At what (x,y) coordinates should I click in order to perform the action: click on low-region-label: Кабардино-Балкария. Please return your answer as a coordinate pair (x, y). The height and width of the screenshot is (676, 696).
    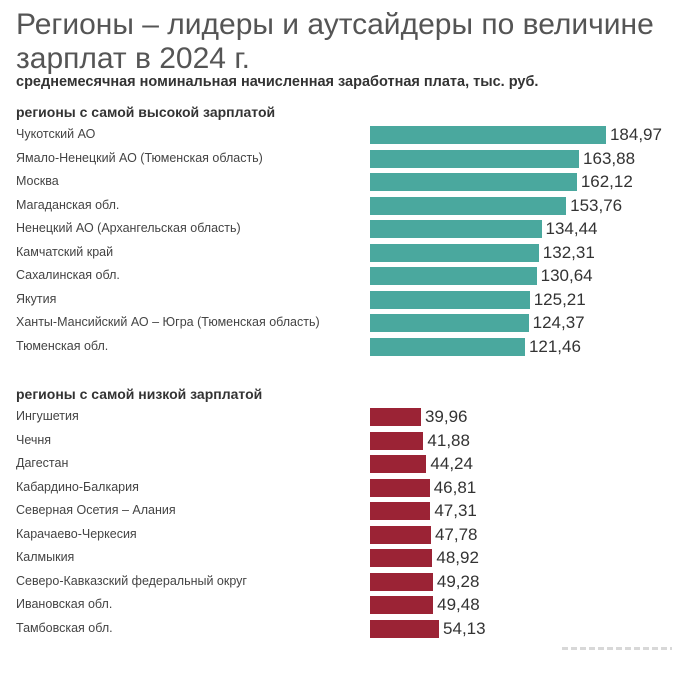
    Looking at the image, I should click on (77, 486).